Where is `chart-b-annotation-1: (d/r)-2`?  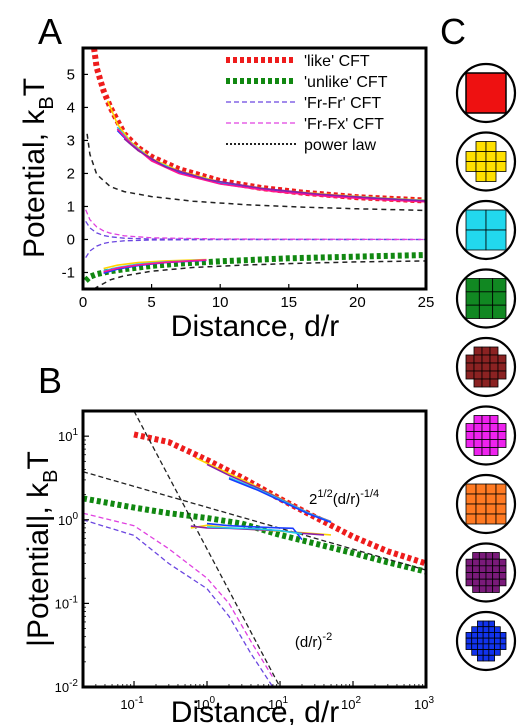 chart-b-annotation-1: (d/r)-2 is located at coordinates (313, 641).